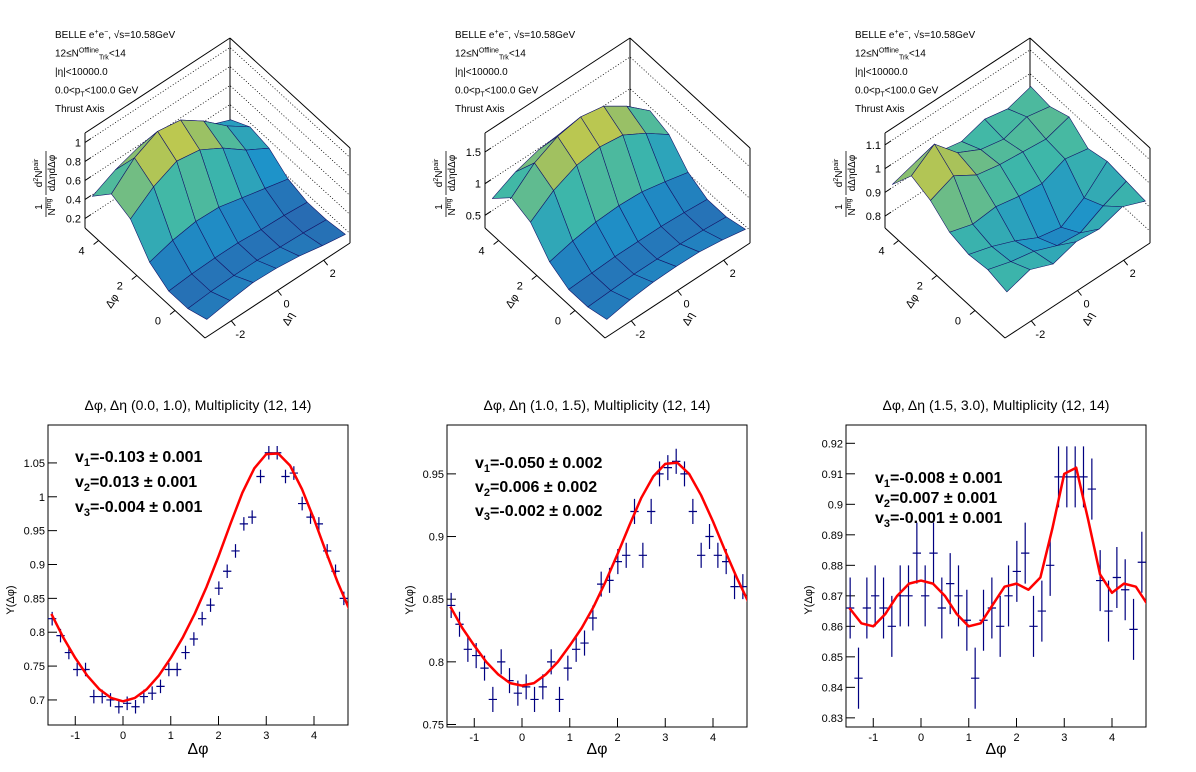 The image size is (1196, 772). What do you see at coordinates (873, 738) in the screenshot?
I see `x-tick-label: -1` at bounding box center [873, 738].